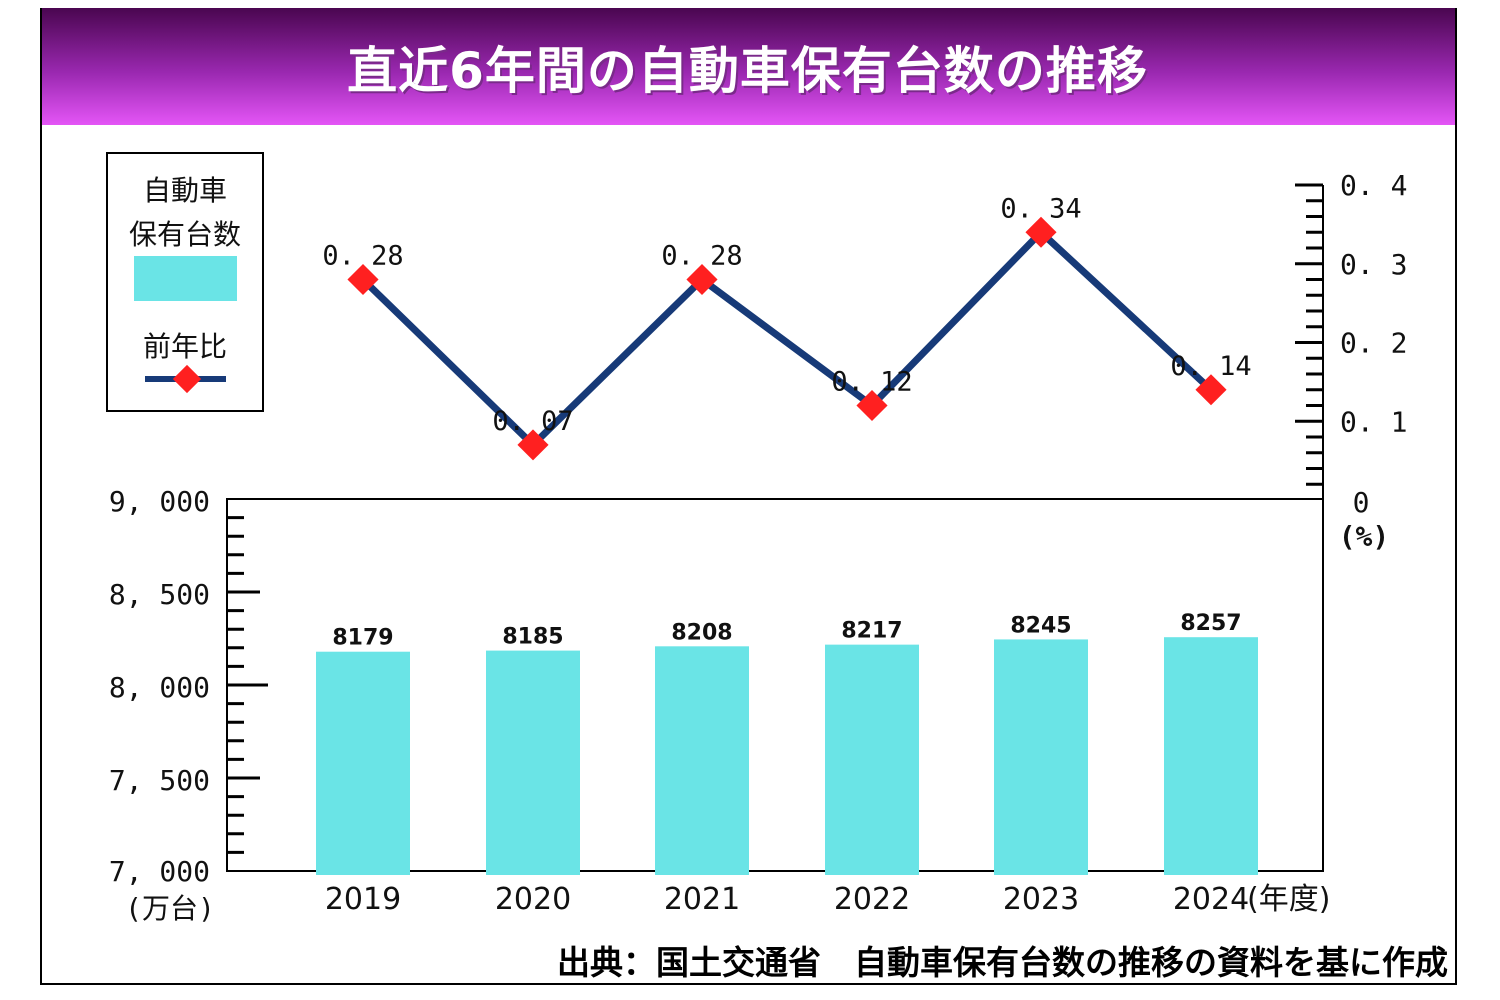  What do you see at coordinates (185, 190) in the screenshot?
I see `legend-bar-label-1: 自動車` at bounding box center [185, 190].